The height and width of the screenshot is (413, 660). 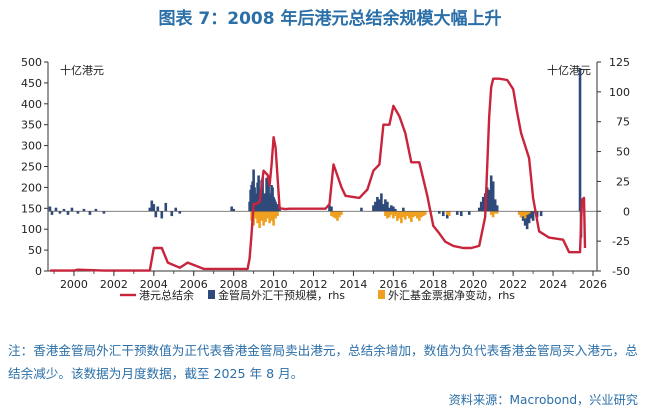 What do you see at coordinates (114, 284) in the screenshot?
I see `x-tick-label: 2002` at bounding box center [114, 284].